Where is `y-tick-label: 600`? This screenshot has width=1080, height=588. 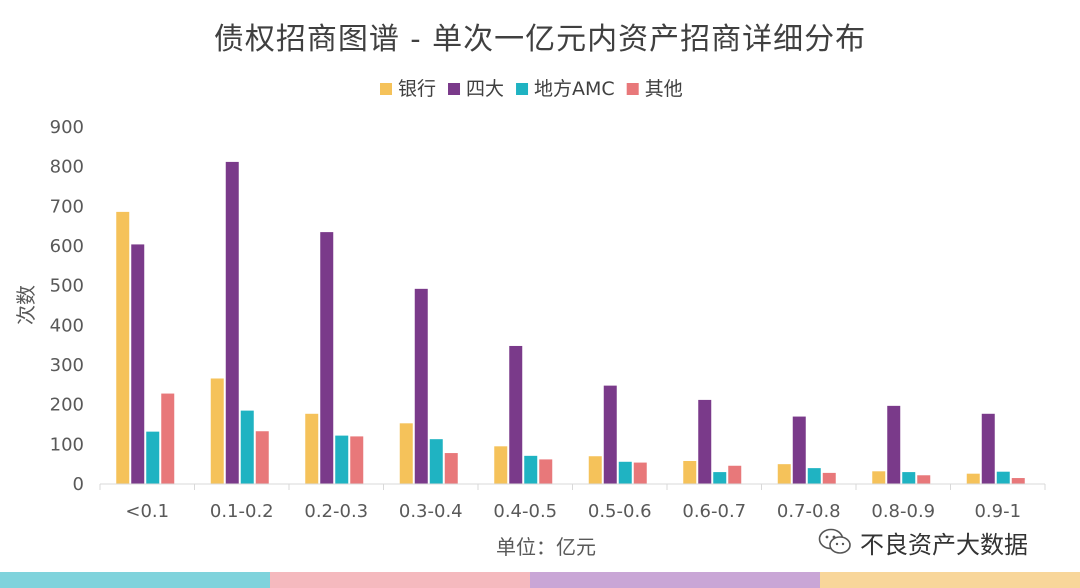 y-tick-label: 600 is located at coordinates (67, 246).